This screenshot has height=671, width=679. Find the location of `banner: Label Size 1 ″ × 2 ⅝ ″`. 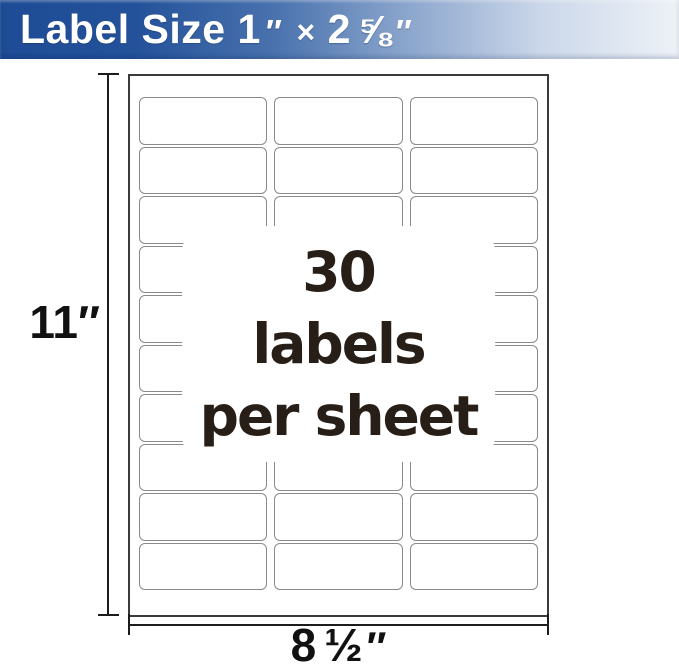

banner: Label Size 1 ″ × 2 ⅝ ″ is located at coordinates (339, 29).